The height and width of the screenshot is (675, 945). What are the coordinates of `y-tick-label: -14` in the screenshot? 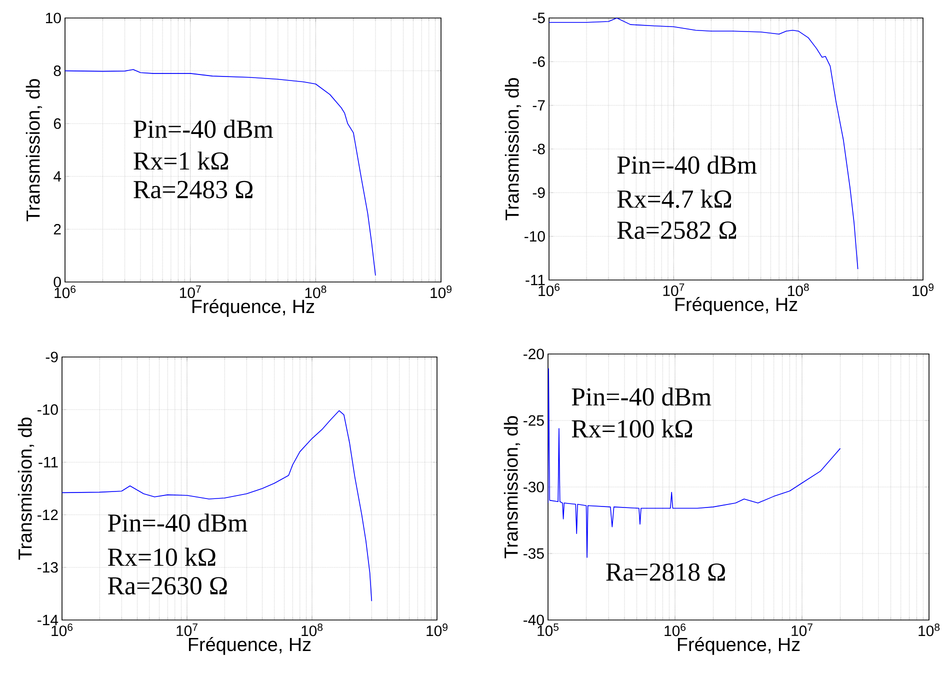 It's located at (48, 620).